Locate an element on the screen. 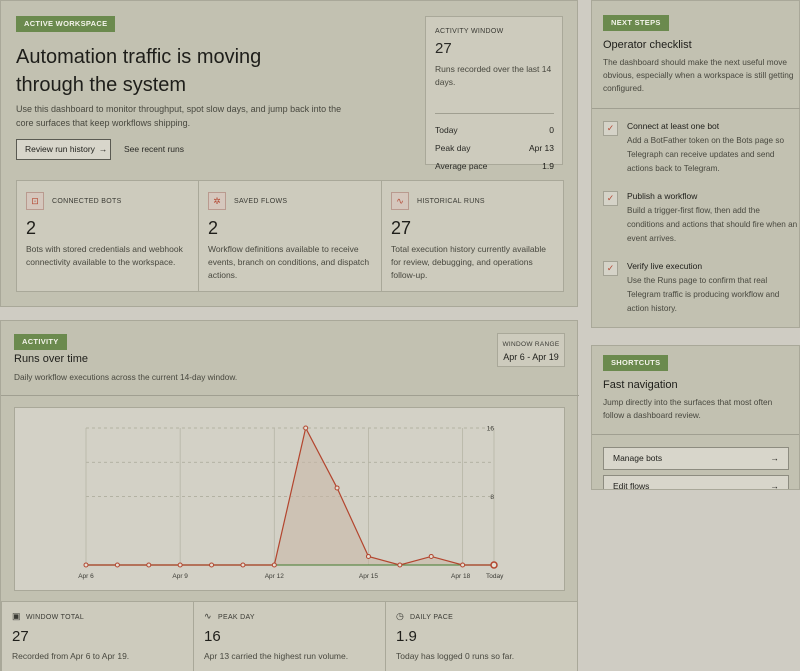  fast-navigation-title: Fast navigation is located at coordinates (640, 385).